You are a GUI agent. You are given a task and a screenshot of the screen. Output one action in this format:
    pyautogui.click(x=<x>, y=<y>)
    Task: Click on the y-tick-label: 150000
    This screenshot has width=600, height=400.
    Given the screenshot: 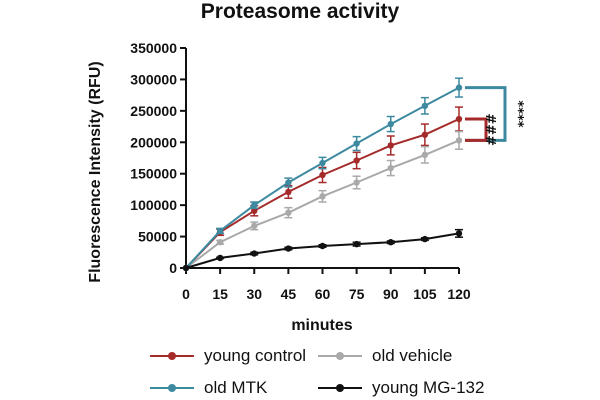 What is the action you would take?
    pyautogui.click(x=153, y=174)
    